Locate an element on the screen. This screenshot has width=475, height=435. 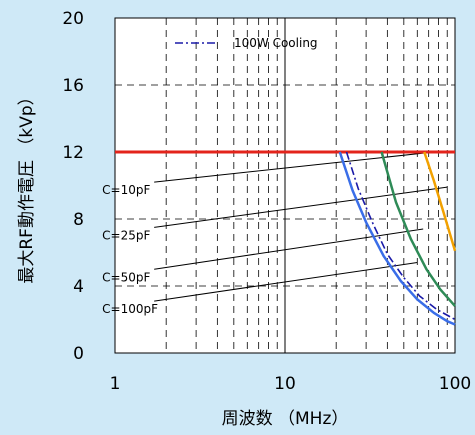
x-tick-label: 1 is located at coordinates (115, 384).